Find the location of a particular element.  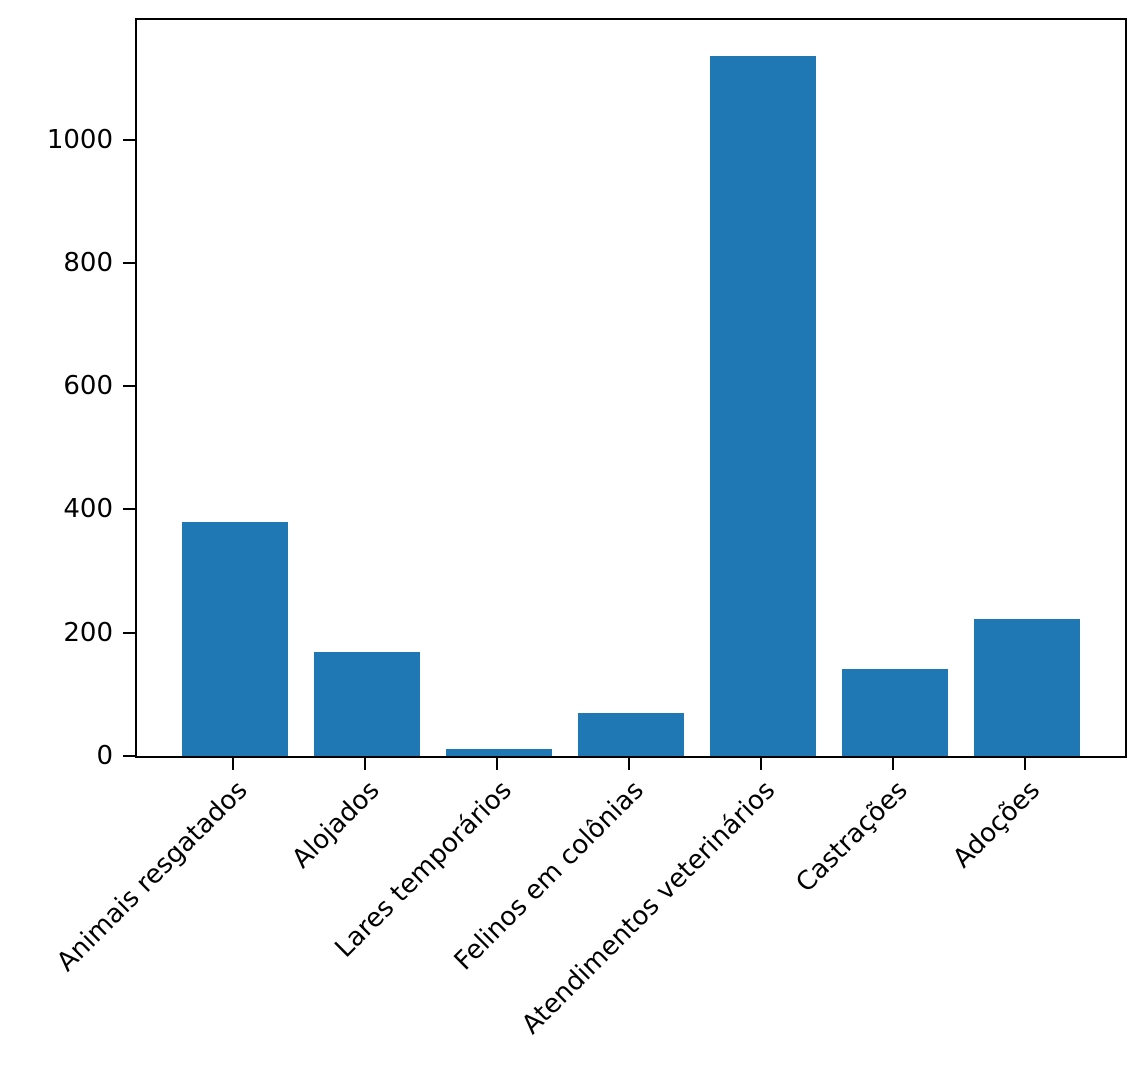

x-tick-label: Alojados is located at coordinates (336, 825).